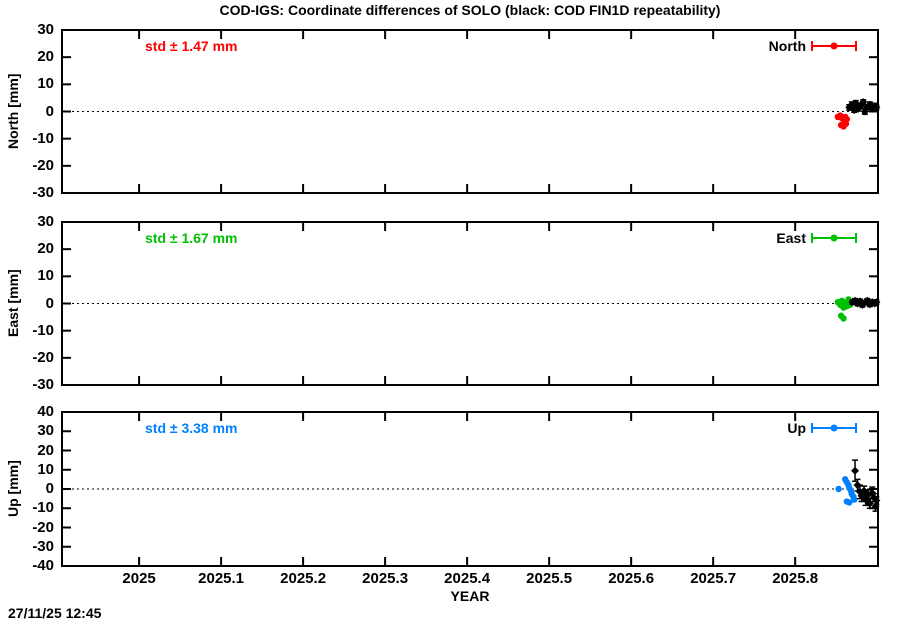  I want to click on std-label-east: std ± 1.67 mm, so click(191, 238).